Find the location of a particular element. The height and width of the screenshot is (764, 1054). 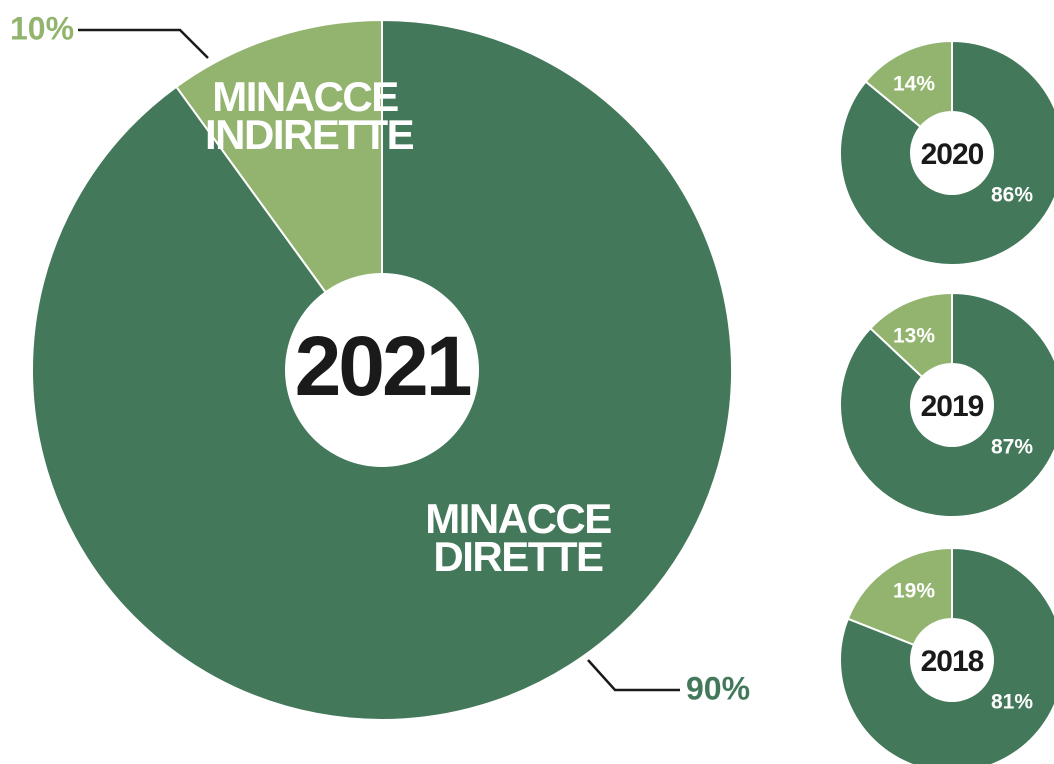

center-label: 2019 is located at coordinates (952, 406).